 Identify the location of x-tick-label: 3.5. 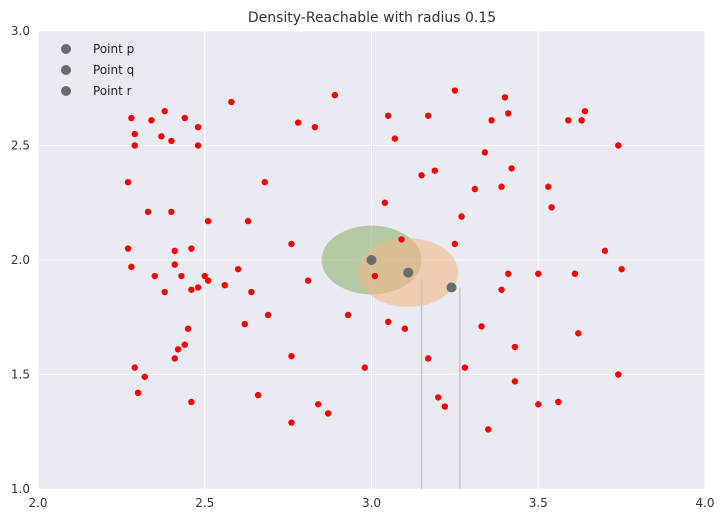
(538, 503).